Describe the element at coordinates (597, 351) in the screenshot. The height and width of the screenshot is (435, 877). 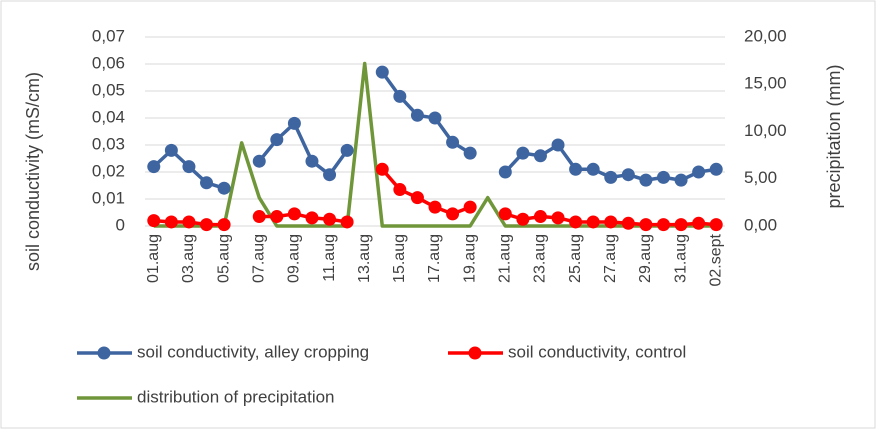
I see `legend-label: soil conductivity, control` at that location.